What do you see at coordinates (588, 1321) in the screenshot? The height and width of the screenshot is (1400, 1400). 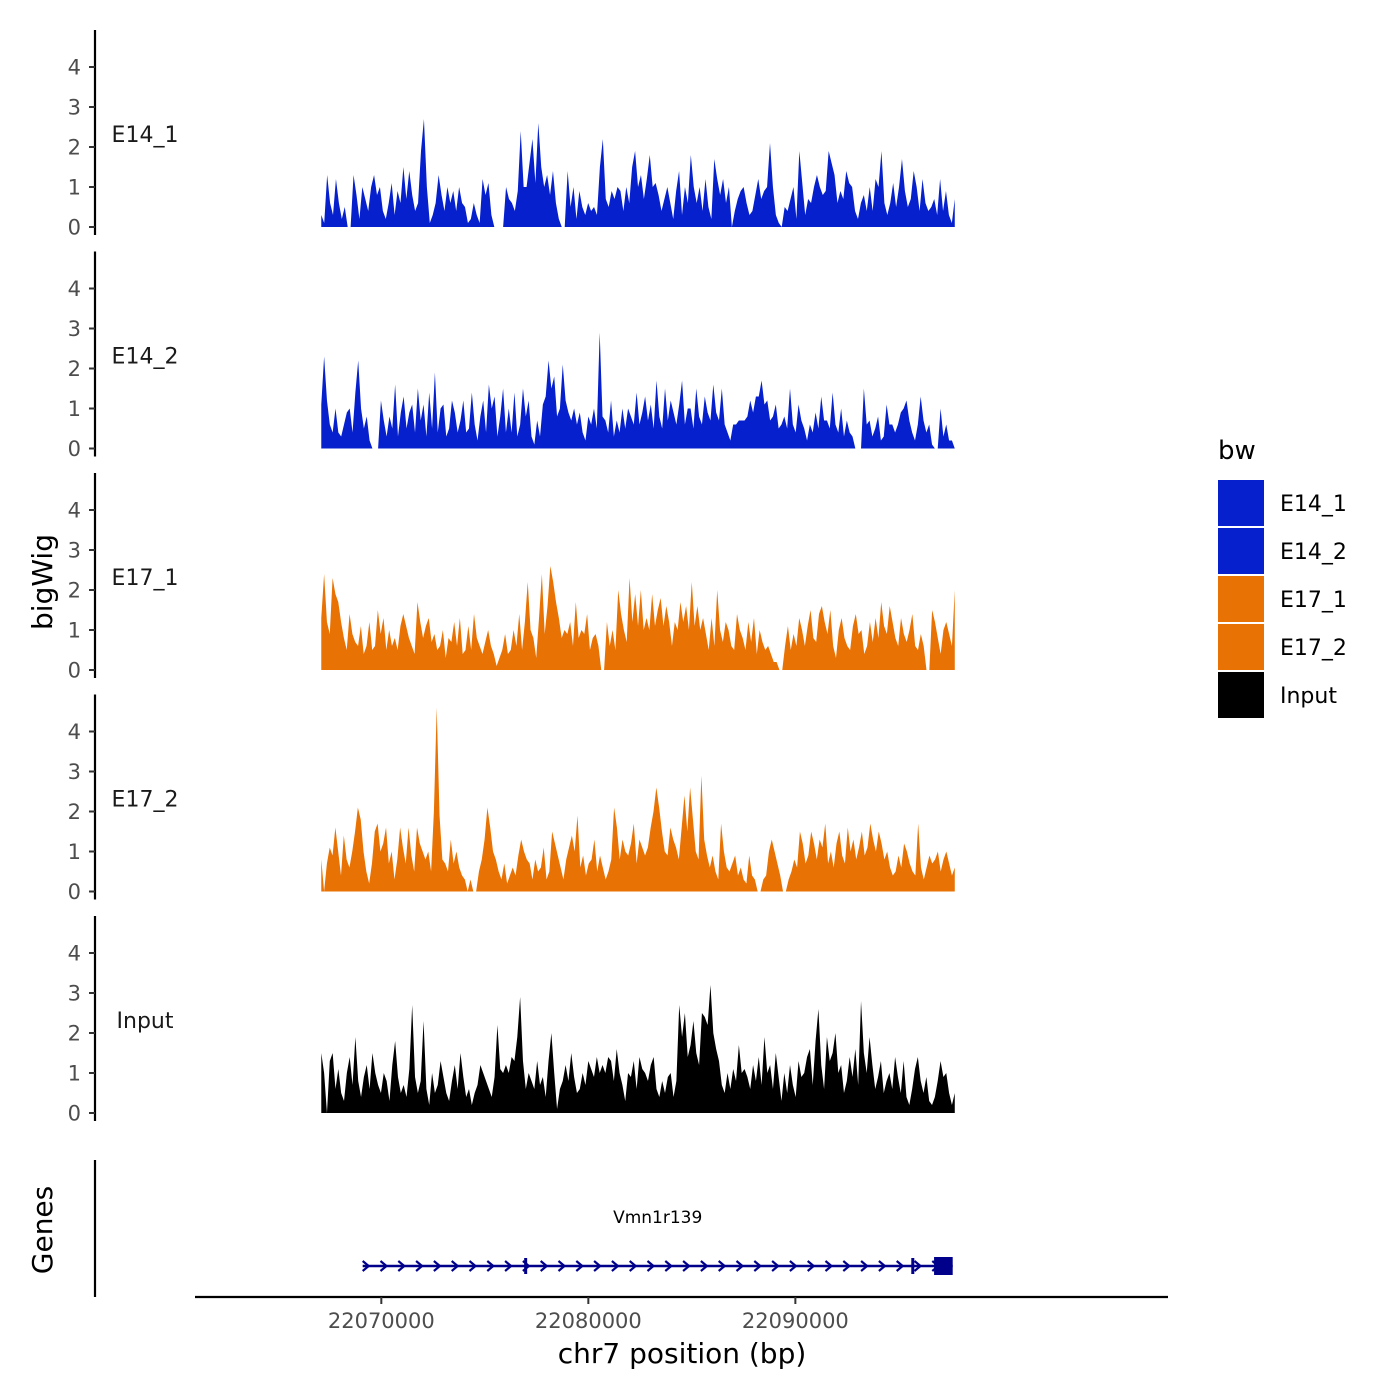 I see `x-tick-label: 22080000` at bounding box center [588, 1321].